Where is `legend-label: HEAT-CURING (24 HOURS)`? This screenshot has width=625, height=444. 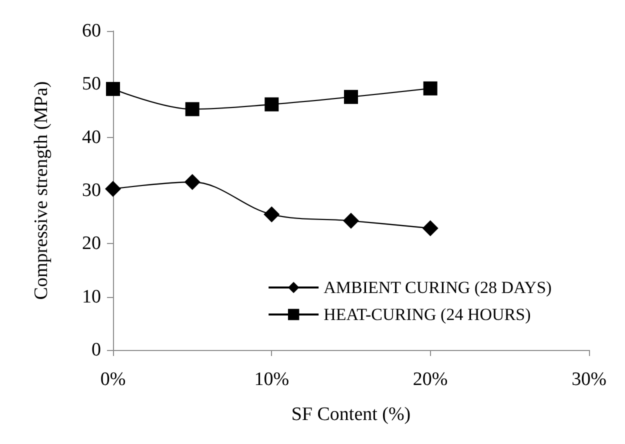
legend-label: HEAT-CURING (24 HOURS) is located at coordinates (427, 314).